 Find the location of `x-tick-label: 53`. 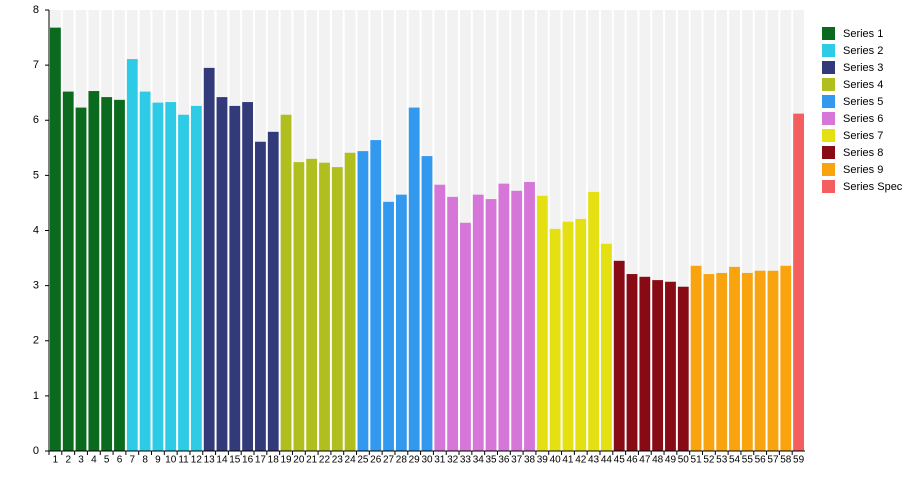

x-tick-label: 53 is located at coordinates (722, 460).